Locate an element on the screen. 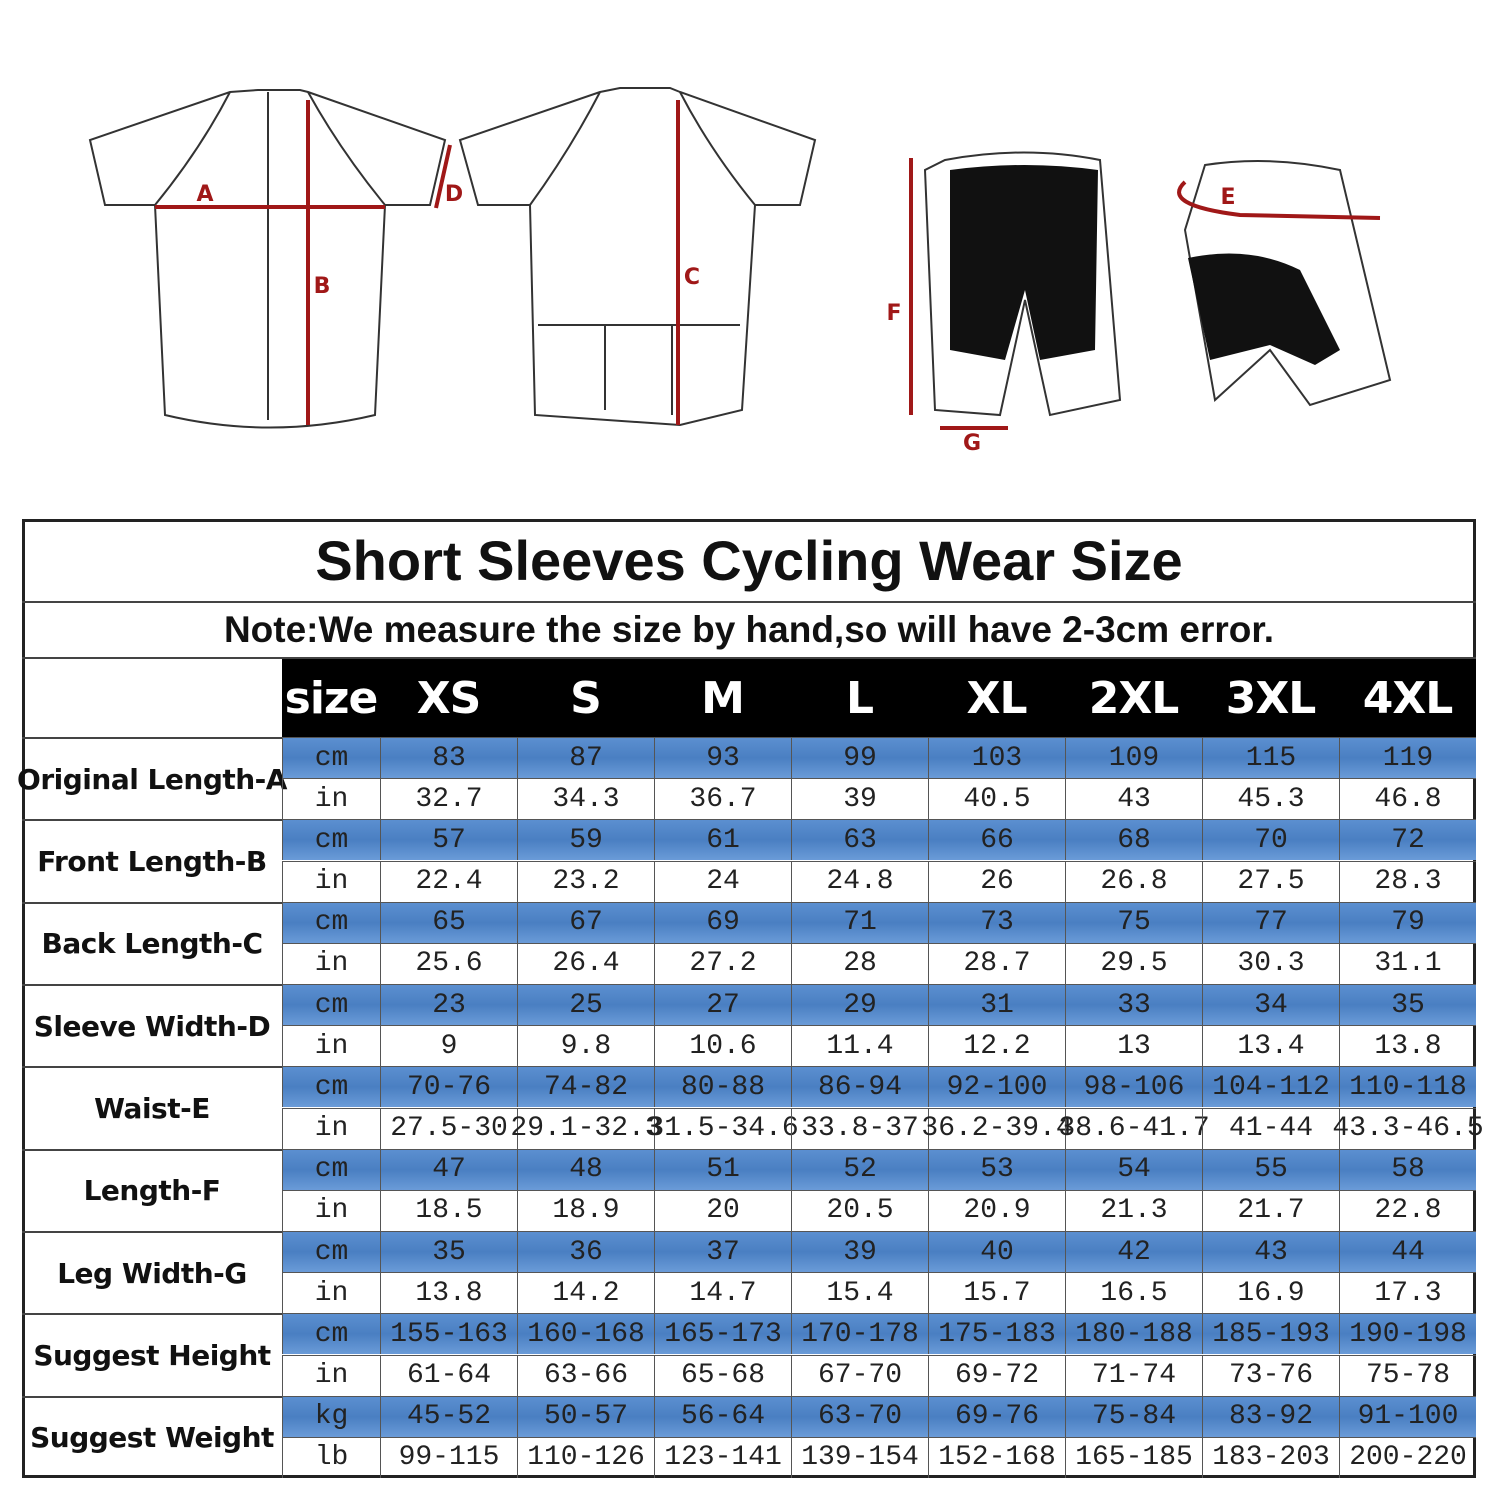 The image size is (1500, 1500). size-value: 57 is located at coordinates (448, 840).